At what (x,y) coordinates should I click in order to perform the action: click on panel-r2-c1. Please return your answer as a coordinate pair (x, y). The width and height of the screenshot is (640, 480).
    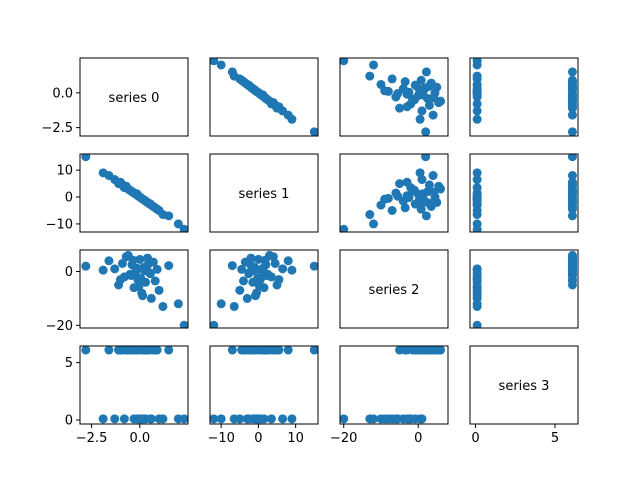
    Looking at the image, I should click on (264, 289).